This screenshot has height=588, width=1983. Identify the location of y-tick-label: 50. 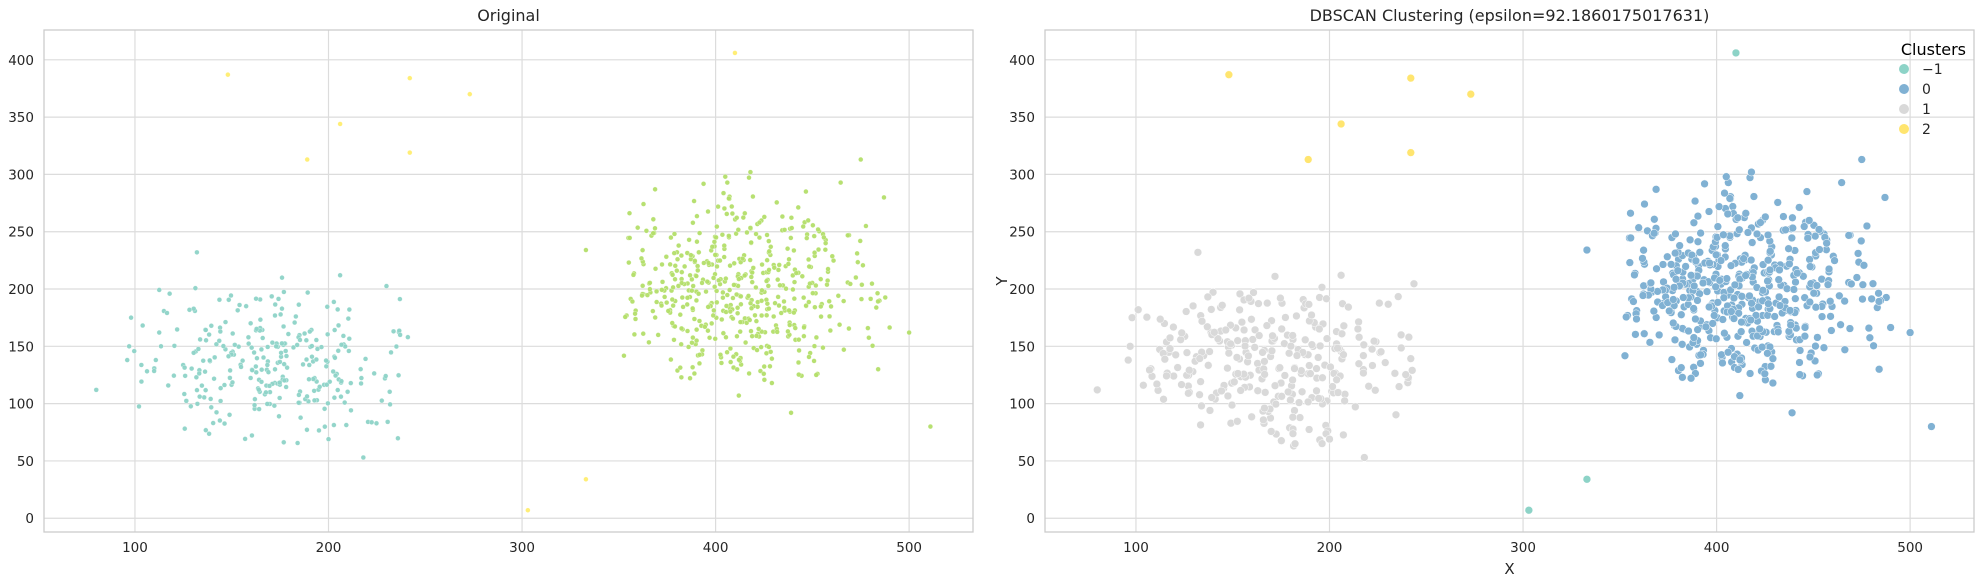
(1026, 462).